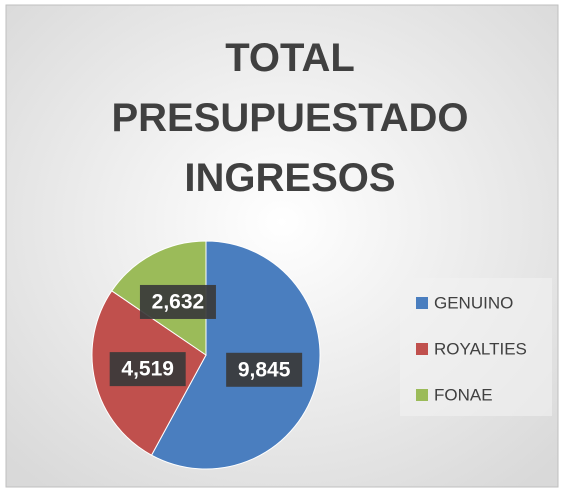  What do you see at coordinates (473, 302) in the screenshot?
I see `legend-label: GENUINO` at bounding box center [473, 302].